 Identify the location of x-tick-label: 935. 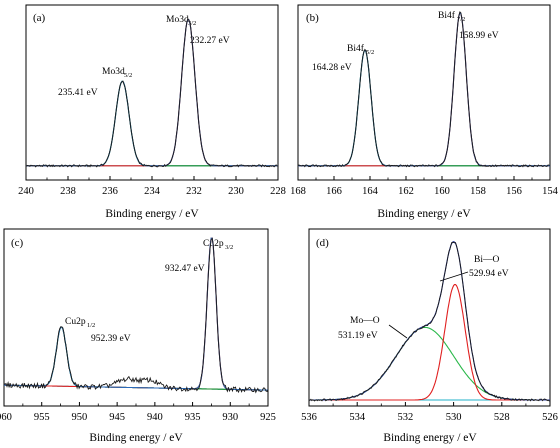
(193, 417).